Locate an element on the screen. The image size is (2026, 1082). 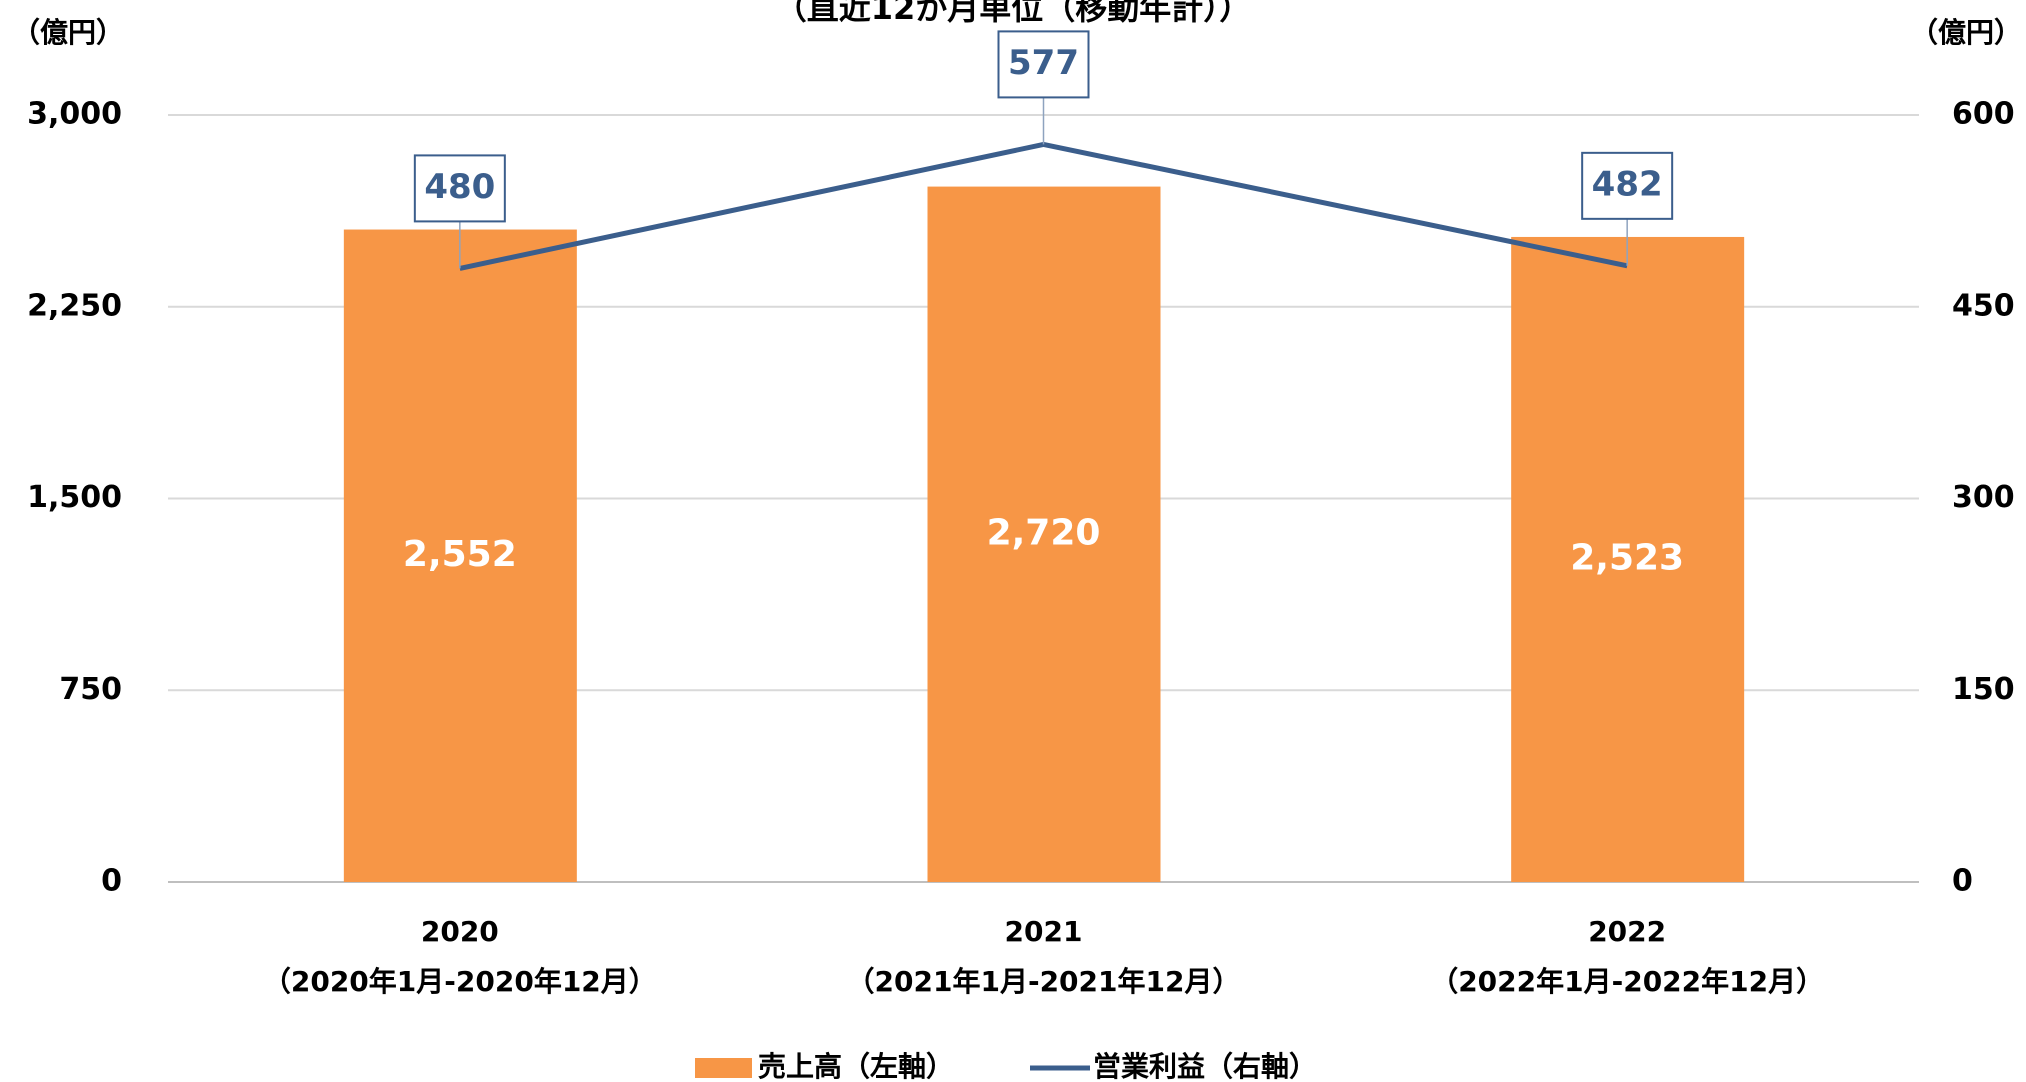
line-value-label: 480 is located at coordinates (459, 187).